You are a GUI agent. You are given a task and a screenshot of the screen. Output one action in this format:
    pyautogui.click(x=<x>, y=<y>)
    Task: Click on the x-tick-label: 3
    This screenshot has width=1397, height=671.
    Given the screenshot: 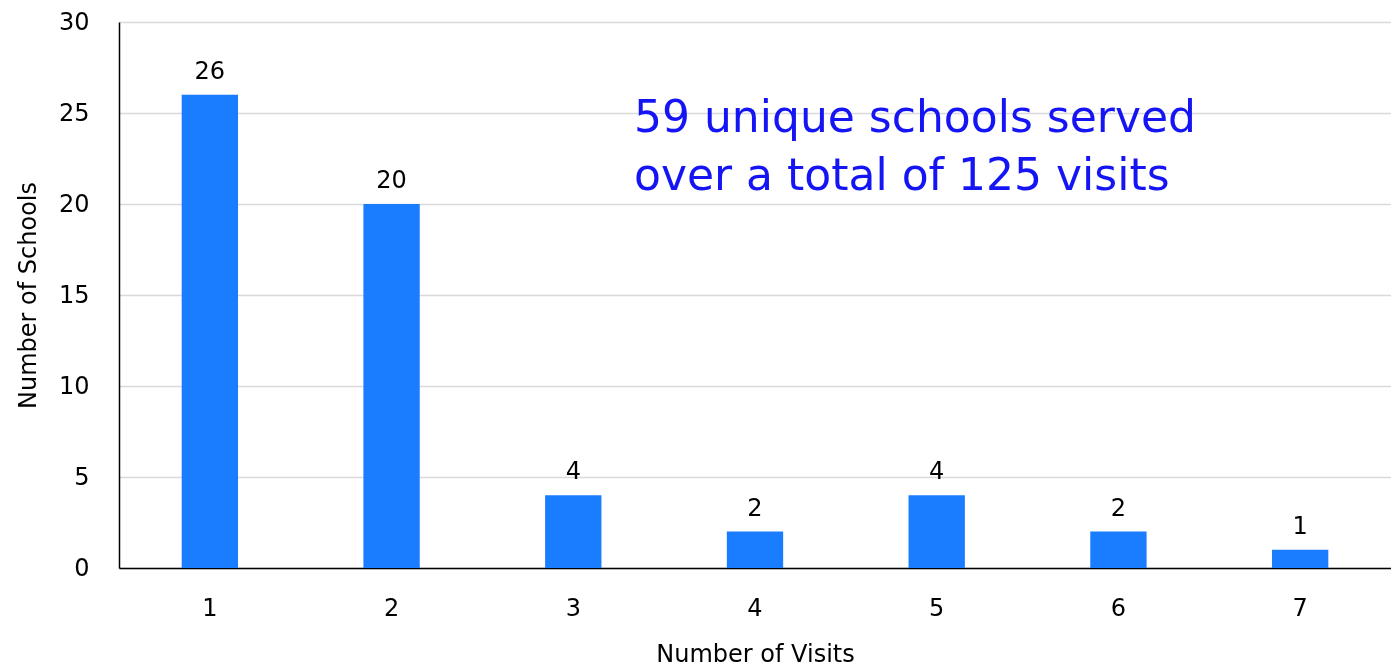 What is the action you would take?
    pyautogui.click(x=573, y=607)
    